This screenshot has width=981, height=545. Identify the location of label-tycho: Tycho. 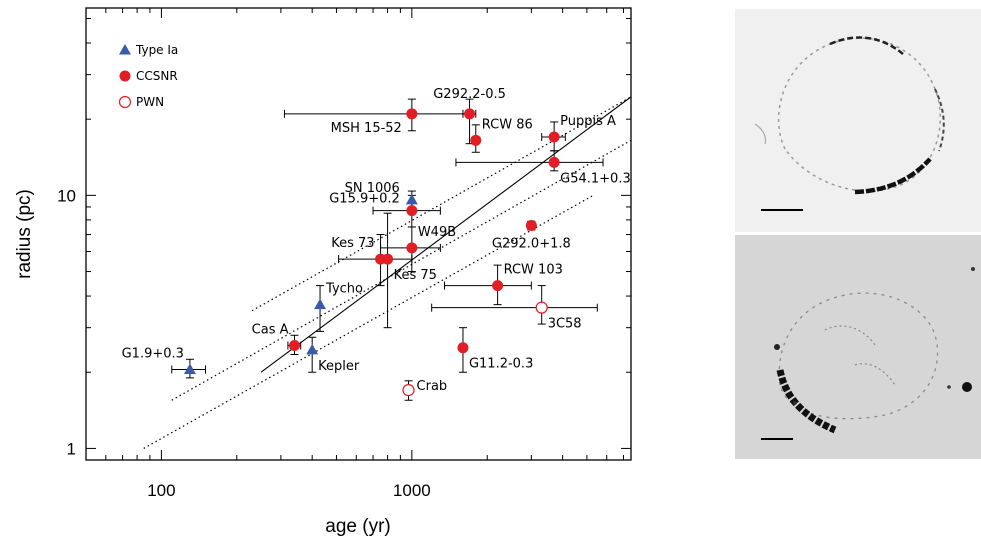
(344, 289).